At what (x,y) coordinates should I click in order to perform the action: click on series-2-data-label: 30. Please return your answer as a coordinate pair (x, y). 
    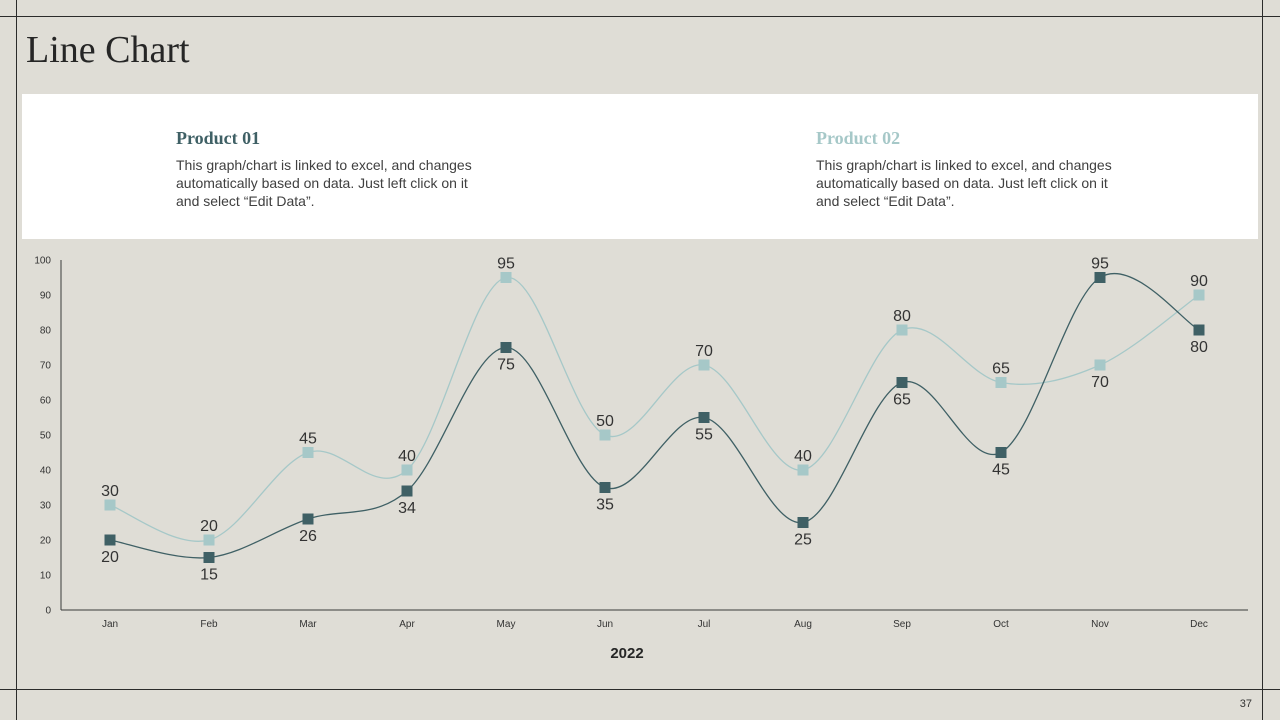
    Looking at the image, I should click on (110, 491).